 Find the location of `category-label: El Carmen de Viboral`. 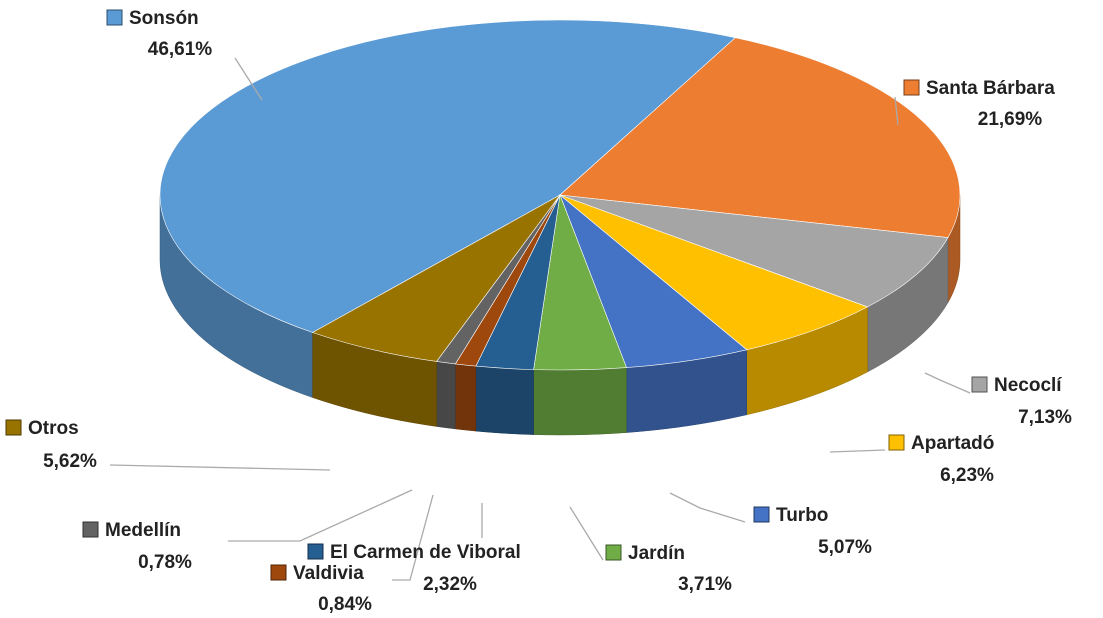

category-label: El Carmen de Viboral is located at coordinates (425, 552).